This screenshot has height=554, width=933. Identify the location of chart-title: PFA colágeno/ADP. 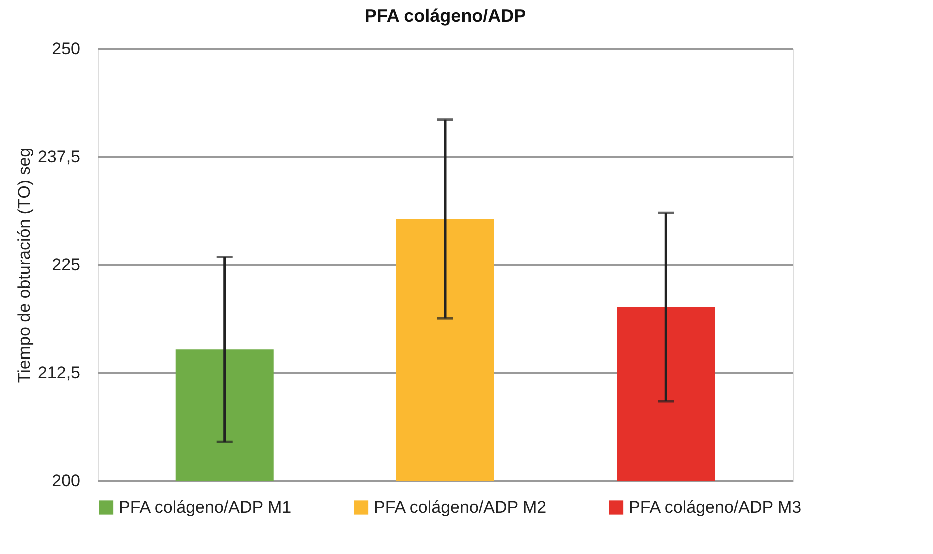
(445, 16).